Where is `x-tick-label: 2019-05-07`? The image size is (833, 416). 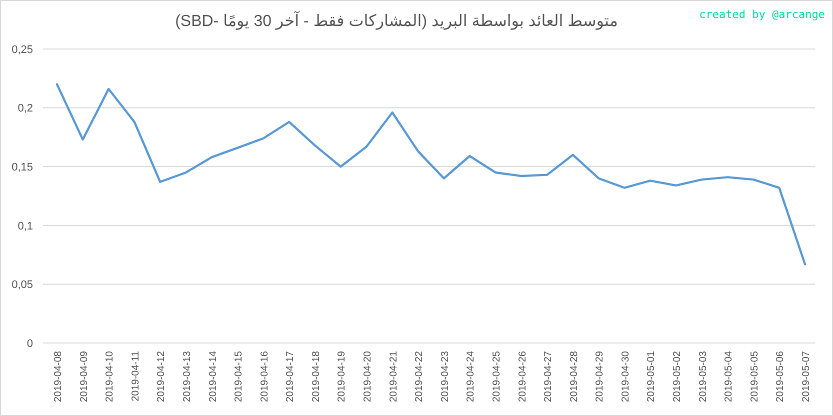
x-tick-label: 2019-05-07 is located at coordinates (806, 376).